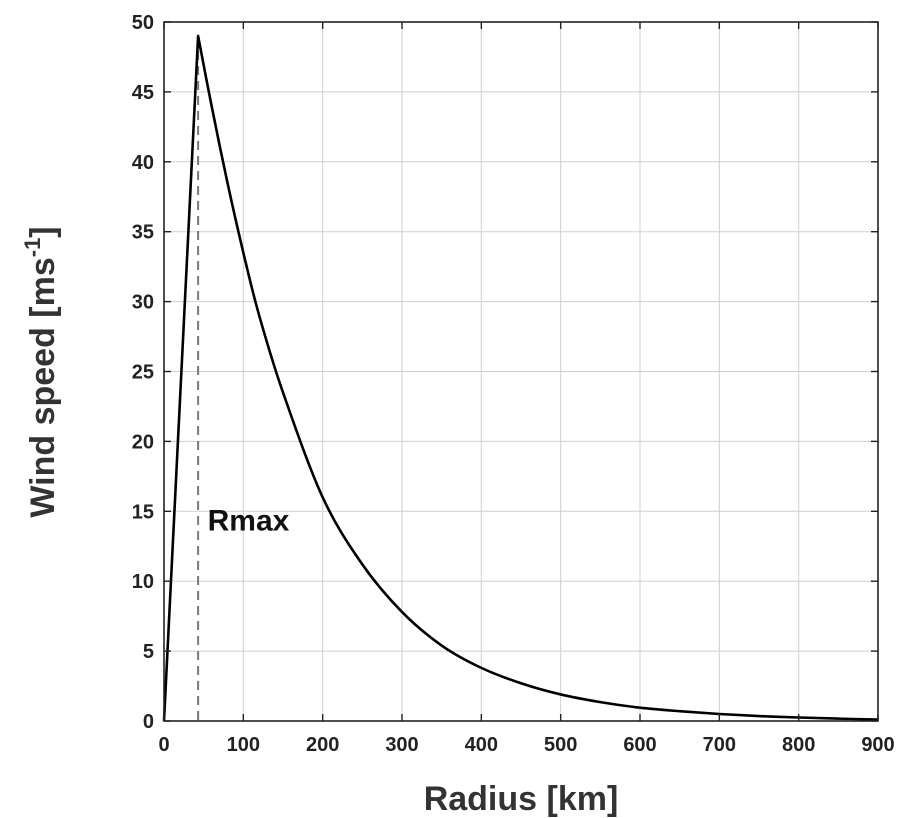  What do you see at coordinates (43, 387) in the screenshot?
I see `y-axis-label-main: Wind speed [ms` at bounding box center [43, 387].